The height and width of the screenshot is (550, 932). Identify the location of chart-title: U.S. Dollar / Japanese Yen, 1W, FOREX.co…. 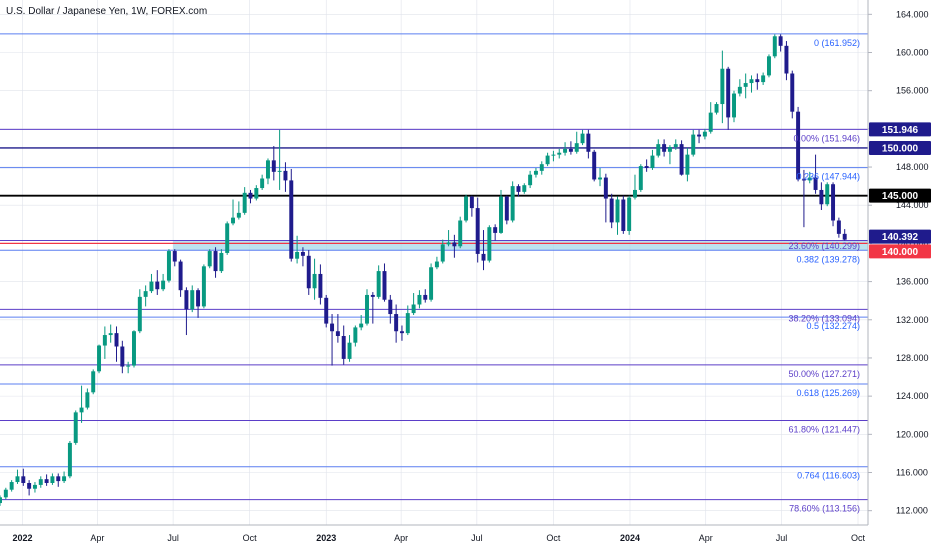
(107, 11).